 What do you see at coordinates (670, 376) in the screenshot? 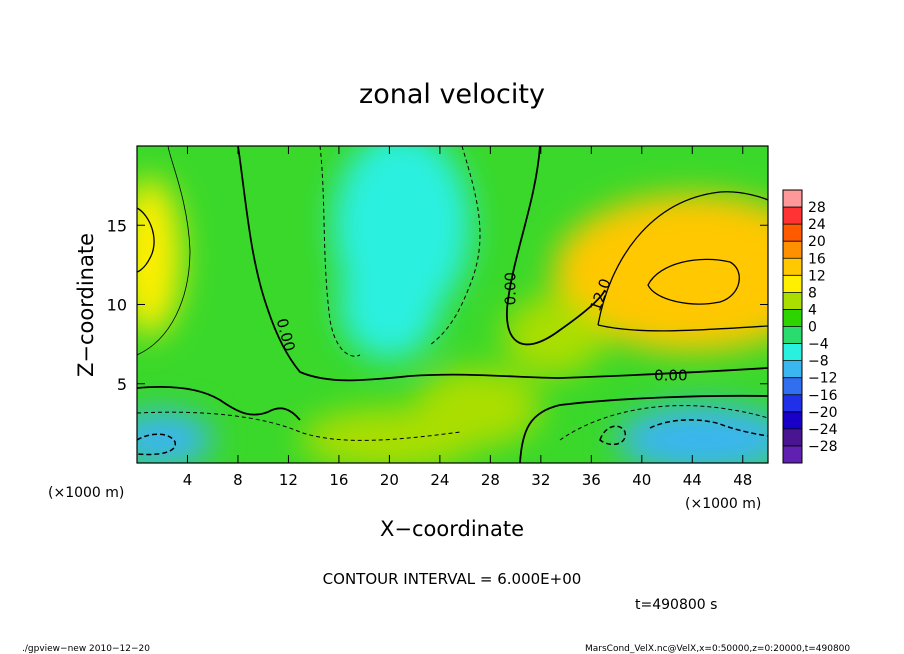
I see `contour-label-2: 0.00` at bounding box center [670, 376].